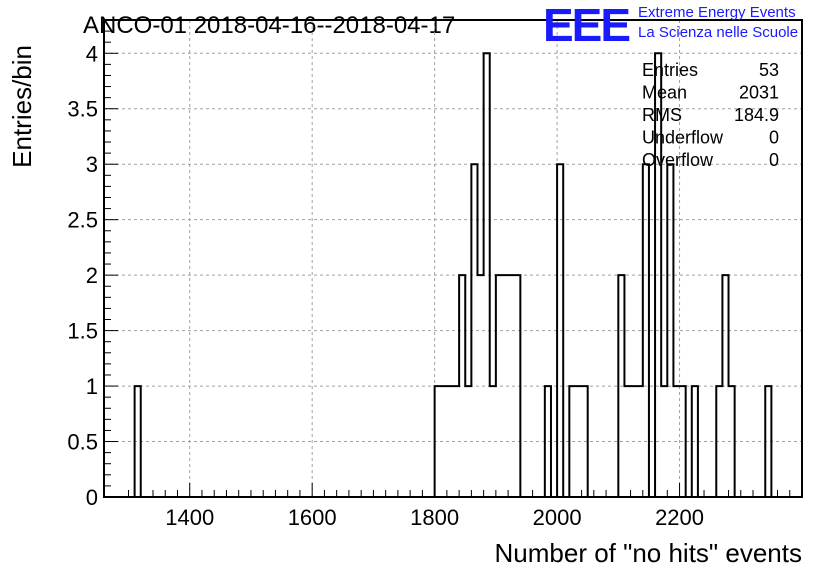  Describe the element at coordinates (756, 115) in the screenshot. I see `stats-value: 184.9` at that location.